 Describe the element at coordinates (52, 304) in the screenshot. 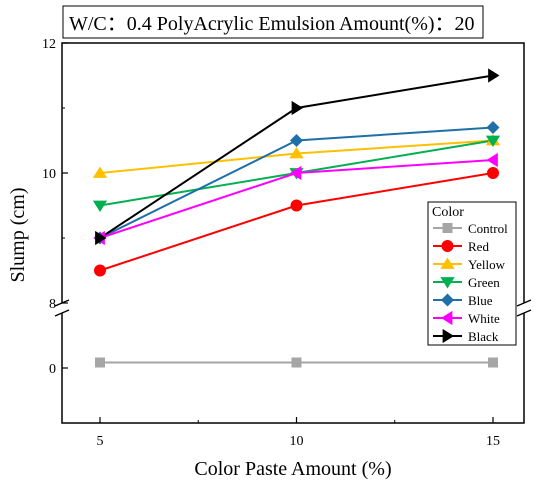

I see `y-tick-label: 8` at that location.